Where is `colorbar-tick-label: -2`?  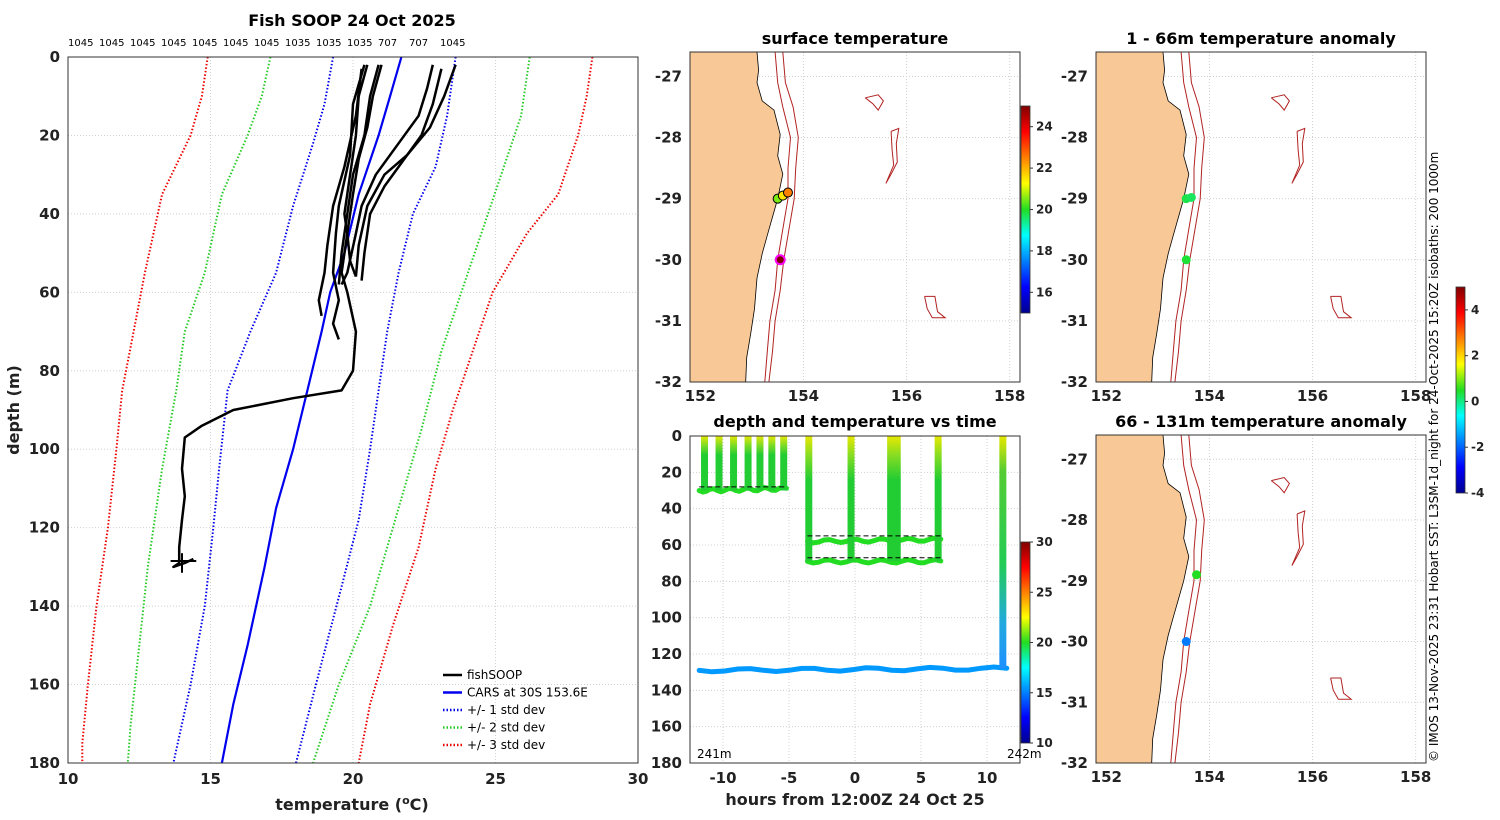
colorbar-tick-label: -2 is located at coordinates (1477, 447).